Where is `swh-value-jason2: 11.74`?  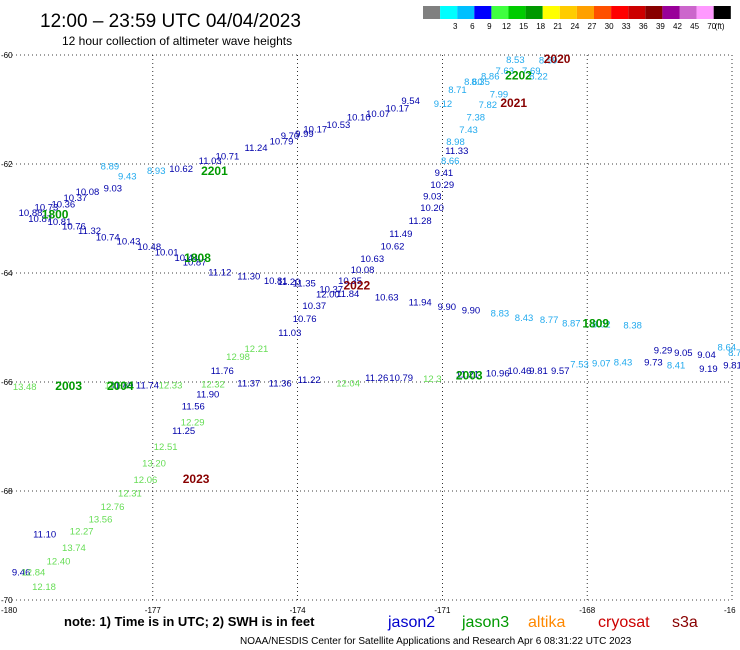
swh-value-jason2: 11.74 is located at coordinates (147, 386).